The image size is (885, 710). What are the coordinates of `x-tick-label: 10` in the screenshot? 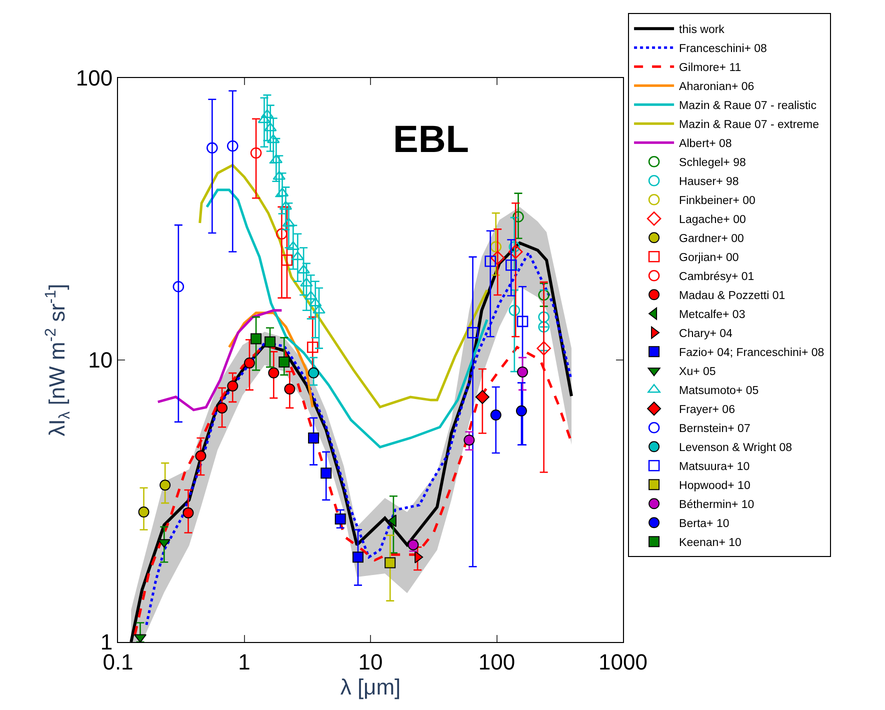 It's located at (370, 661).